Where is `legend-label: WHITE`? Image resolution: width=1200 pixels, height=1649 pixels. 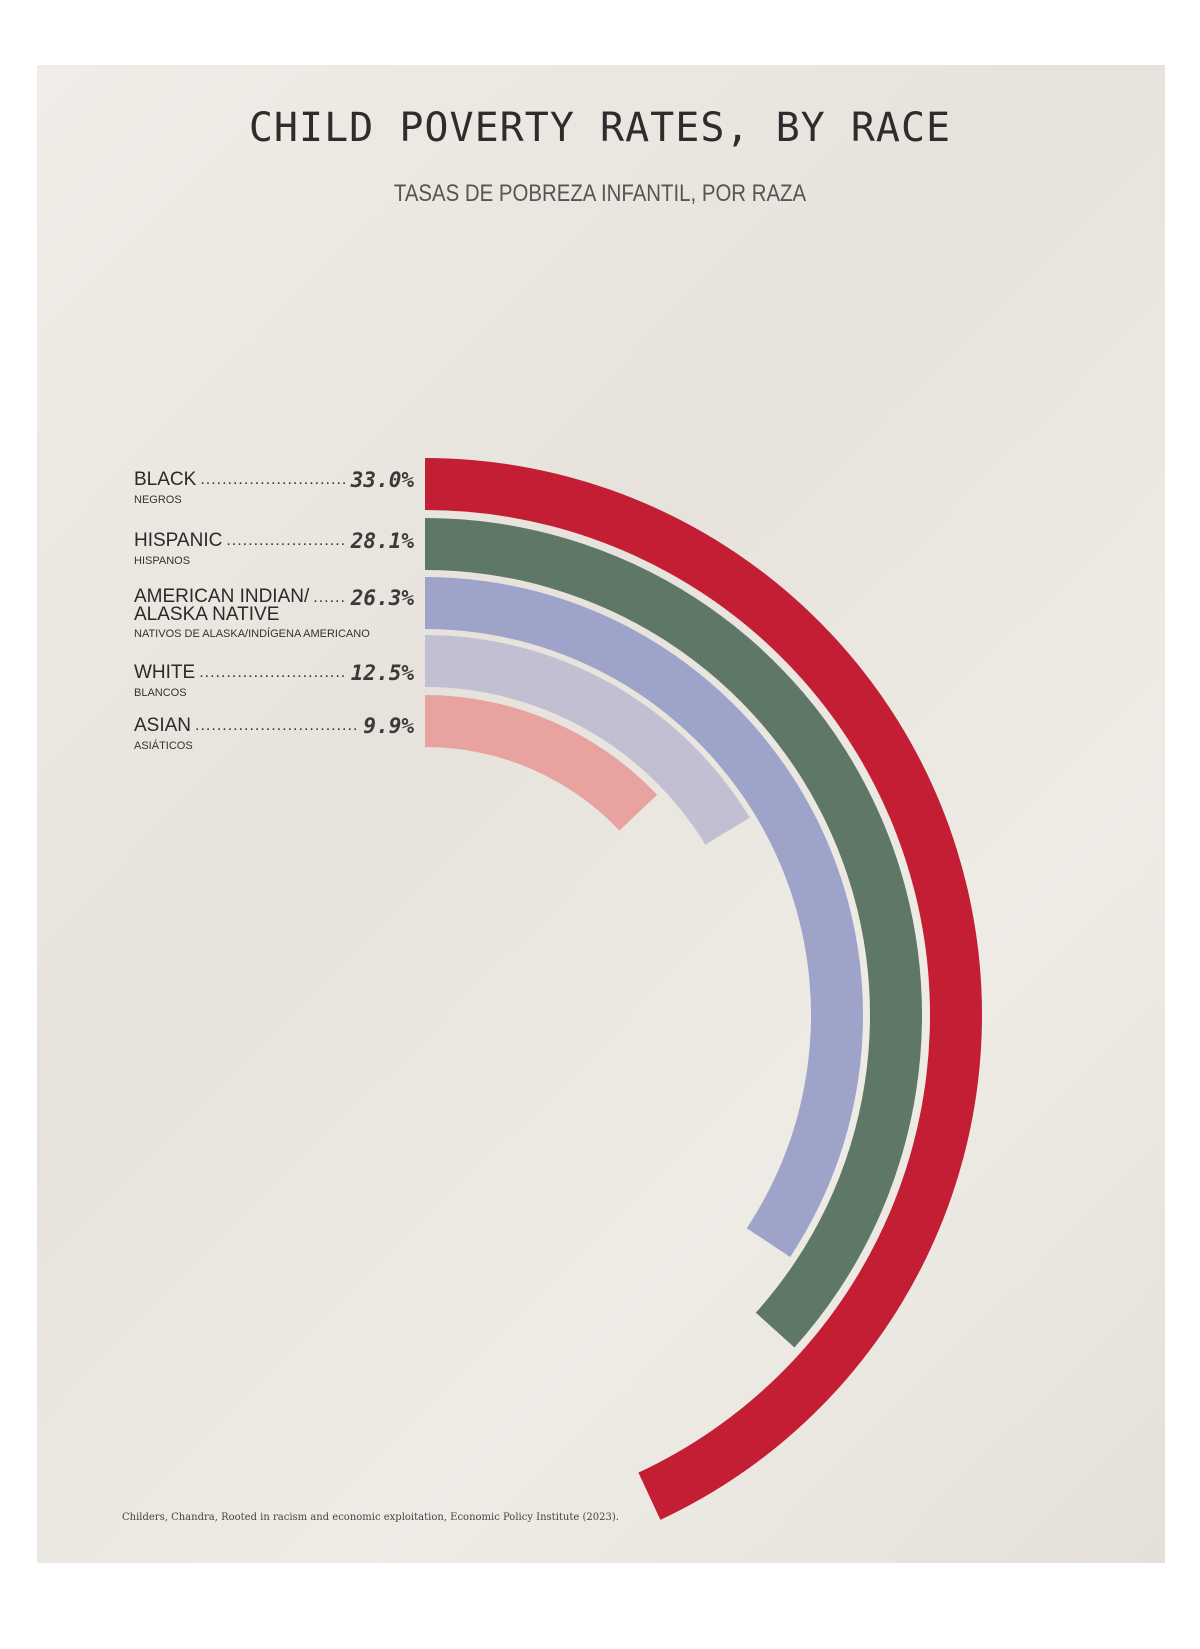 legend-label: WHITE is located at coordinates (165, 672).